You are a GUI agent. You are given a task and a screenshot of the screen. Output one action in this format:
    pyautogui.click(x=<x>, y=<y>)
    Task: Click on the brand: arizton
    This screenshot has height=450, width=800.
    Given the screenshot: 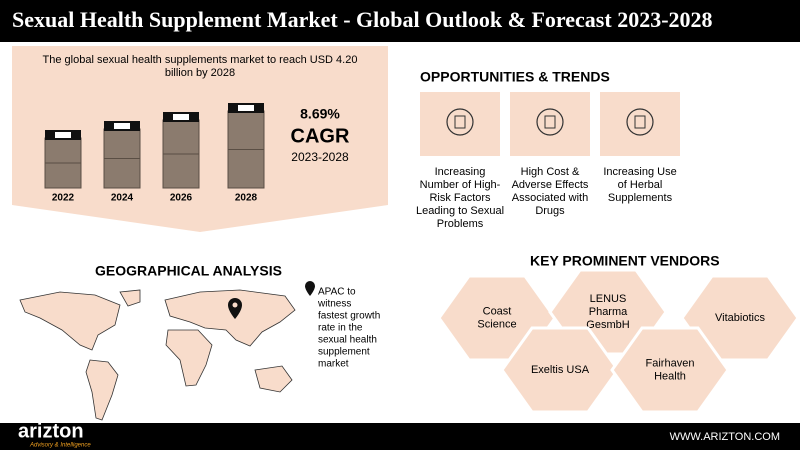 What is the action you would take?
    pyautogui.click(x=51, y=431)
    